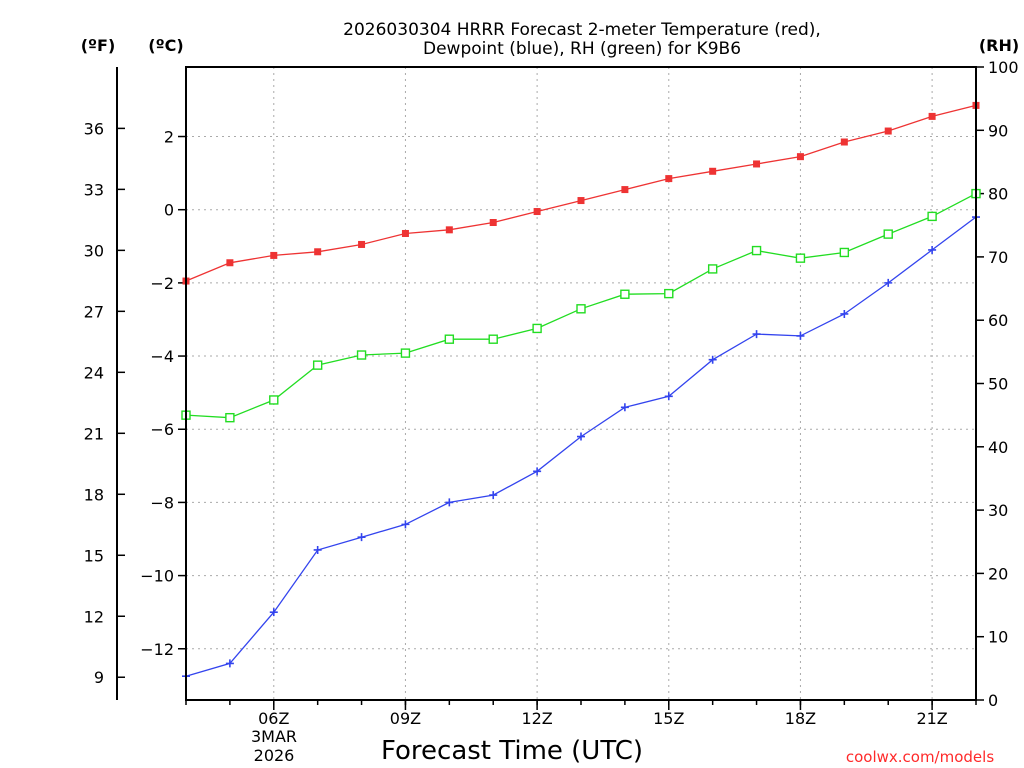 Image resolution: width=1024 pixels, height=768 pixels. Describe the element at coordinates (94, 311) in the screenshot. I see `fahrenheit-tick-label: 27` at that location.